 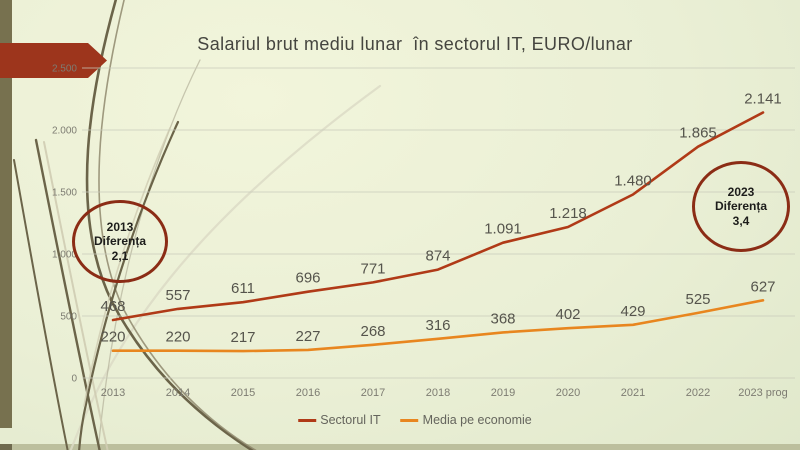 I want to click on legend-item-sectorul-it: Sectorul IT, so click(x=339, y=420).